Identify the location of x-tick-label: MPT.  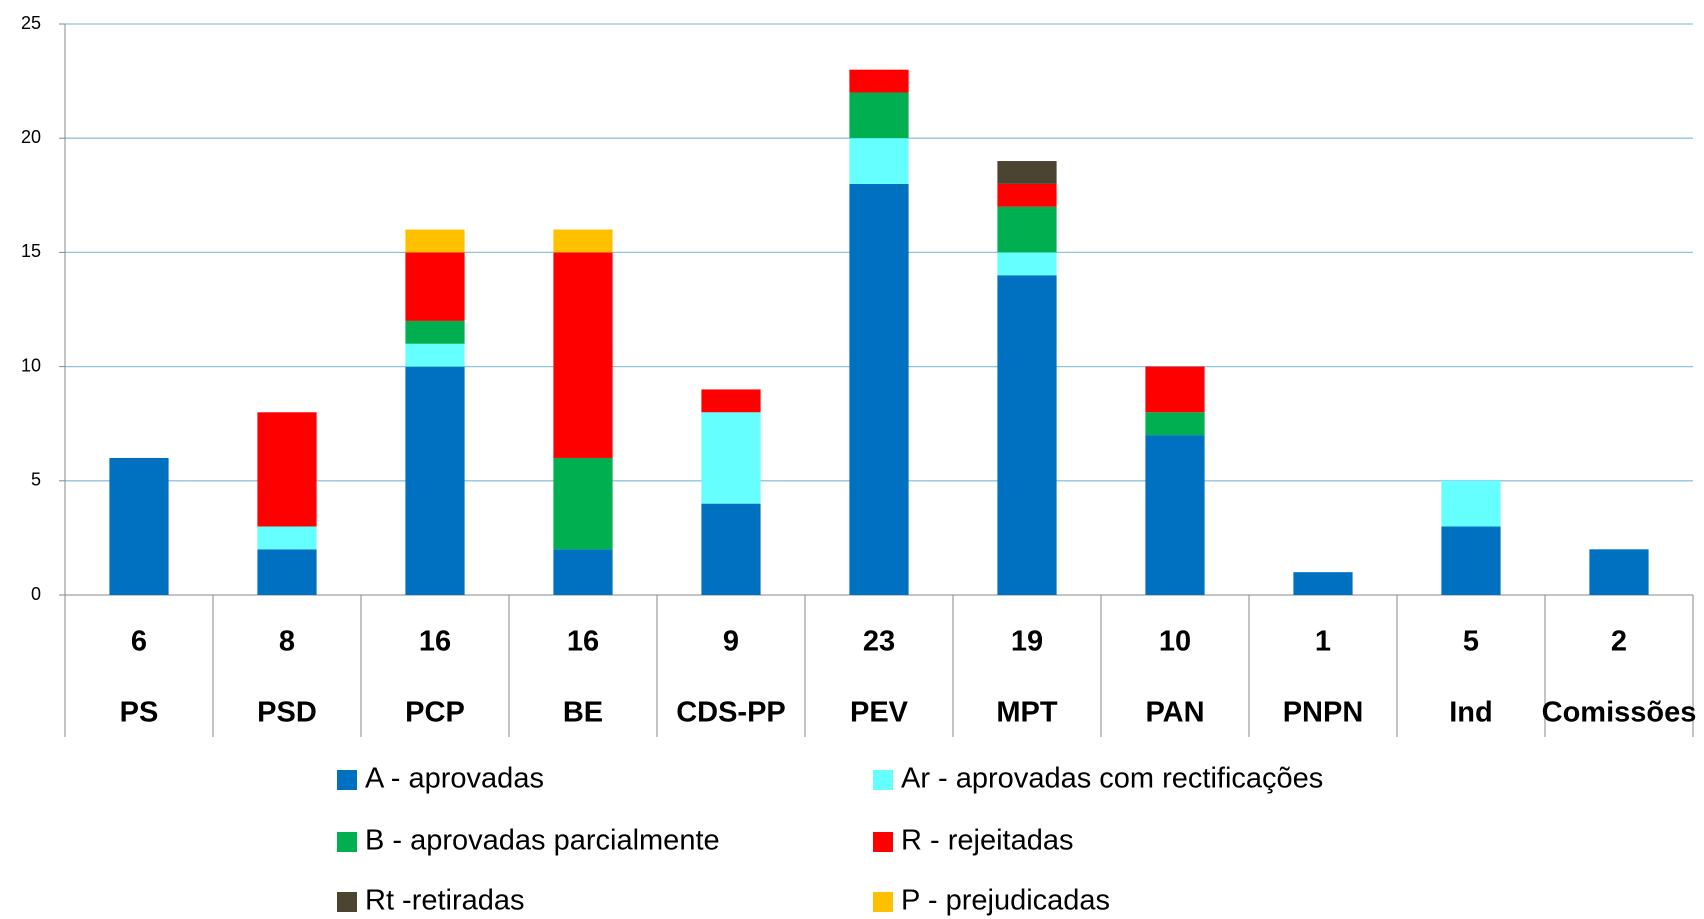
(1027, 713).